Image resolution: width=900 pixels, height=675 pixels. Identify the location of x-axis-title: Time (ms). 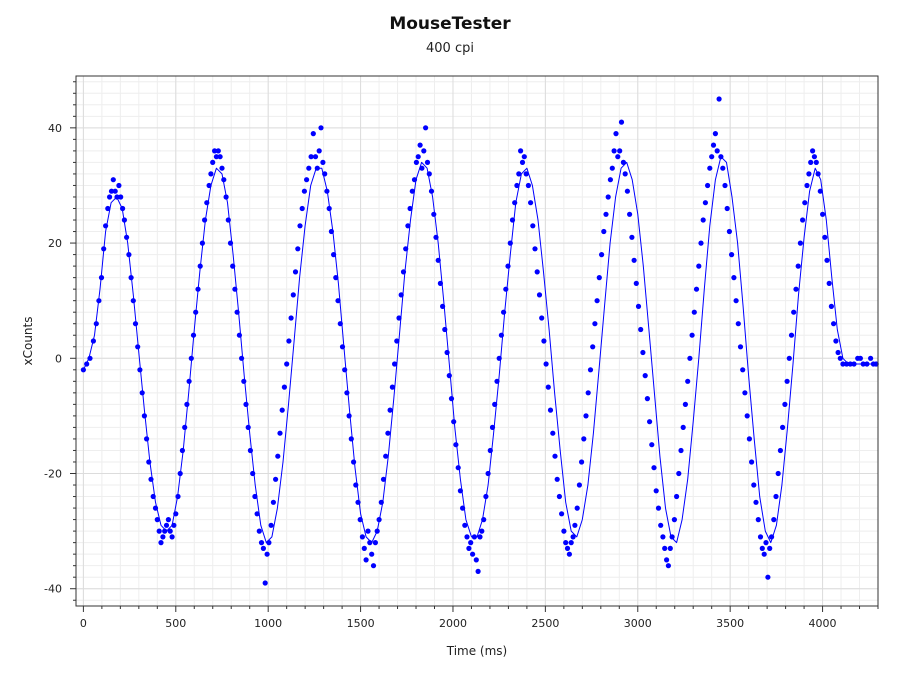
(477, 651).